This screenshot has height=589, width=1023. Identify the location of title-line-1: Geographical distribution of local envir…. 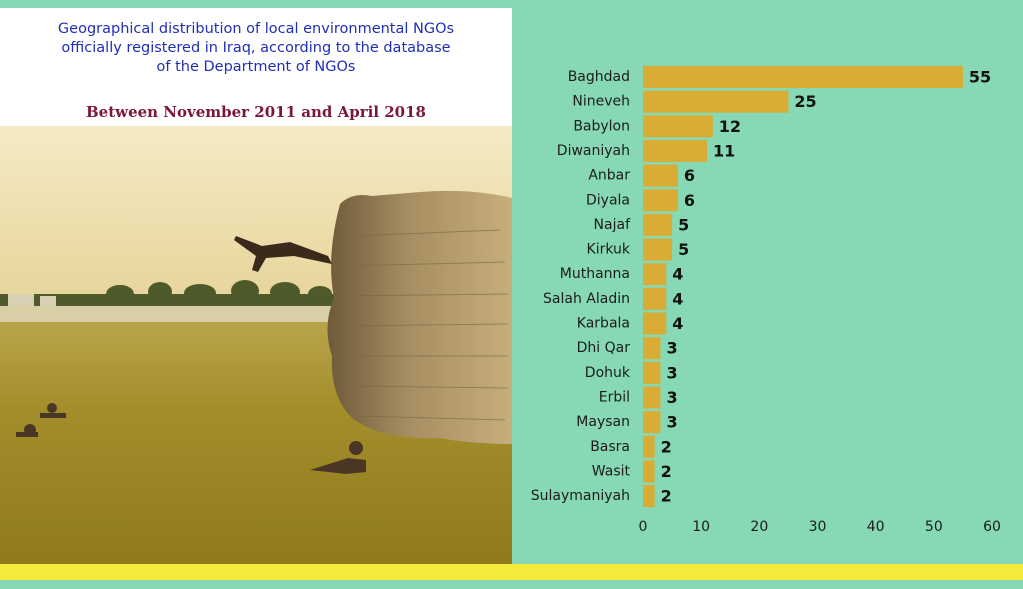
(256, 29).